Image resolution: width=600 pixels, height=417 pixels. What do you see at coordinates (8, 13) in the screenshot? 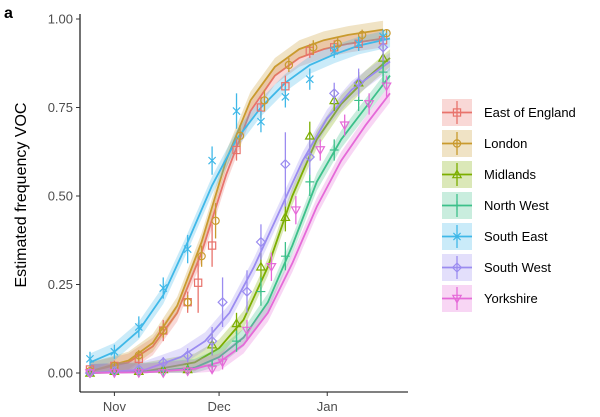
I see `panel-letter: a` at bounding box center [8, 13].